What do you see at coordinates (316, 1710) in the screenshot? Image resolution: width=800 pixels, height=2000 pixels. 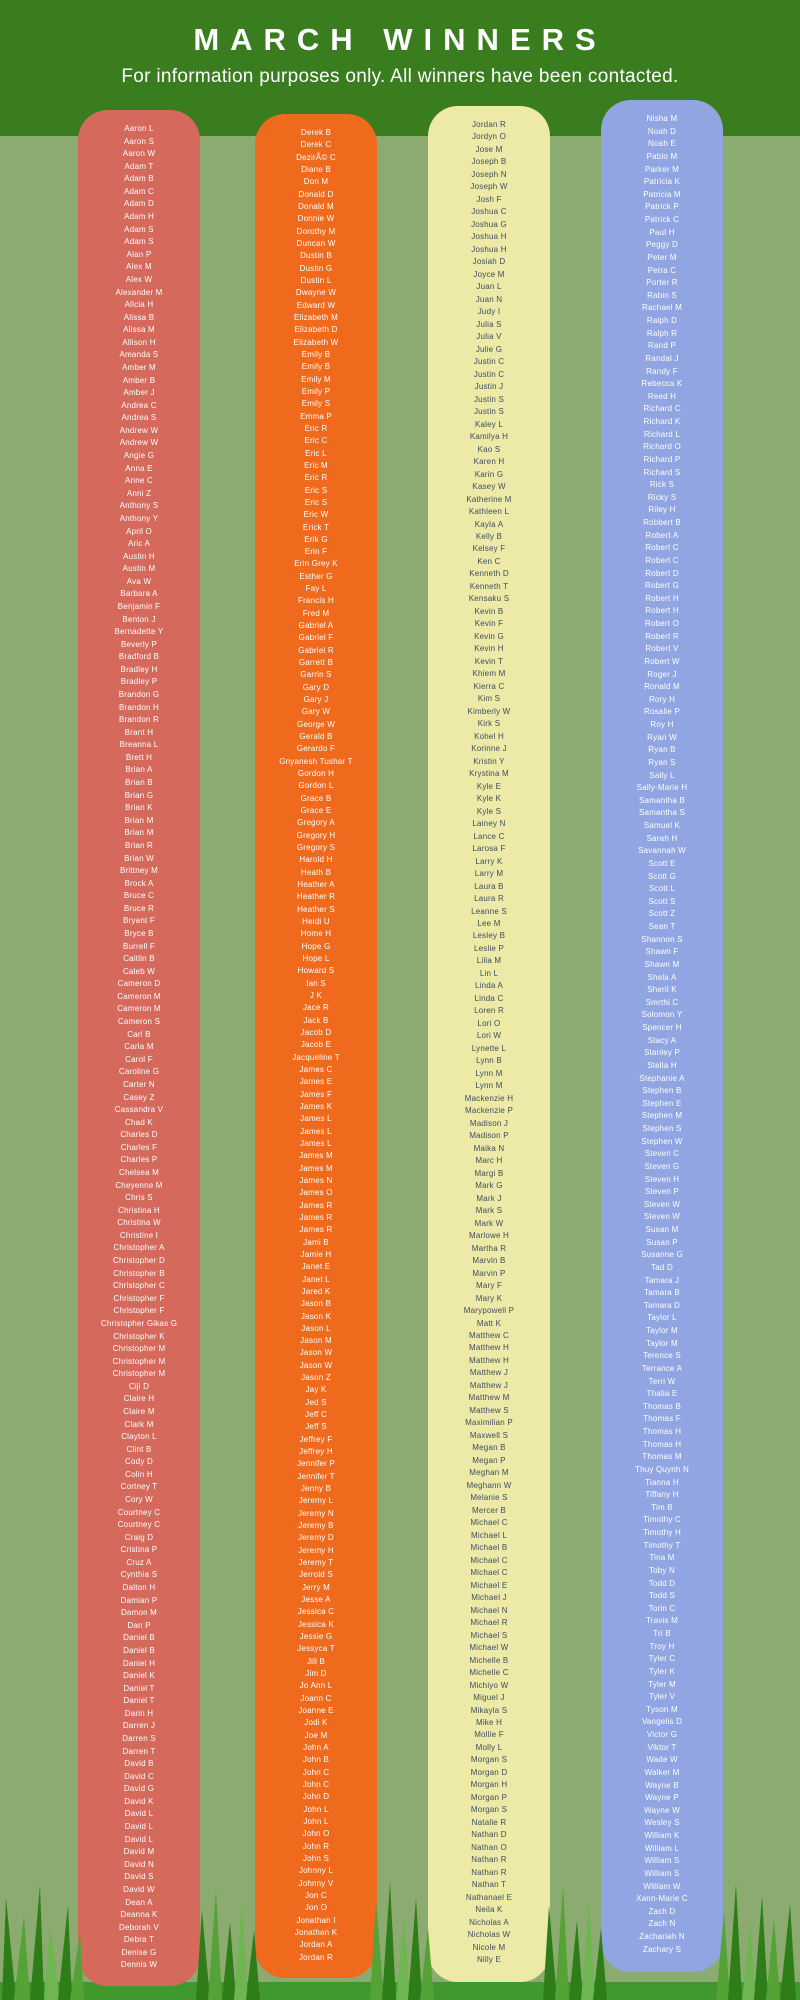 I see `winner-name: Joanne E` at bounding box center [316, 1710].